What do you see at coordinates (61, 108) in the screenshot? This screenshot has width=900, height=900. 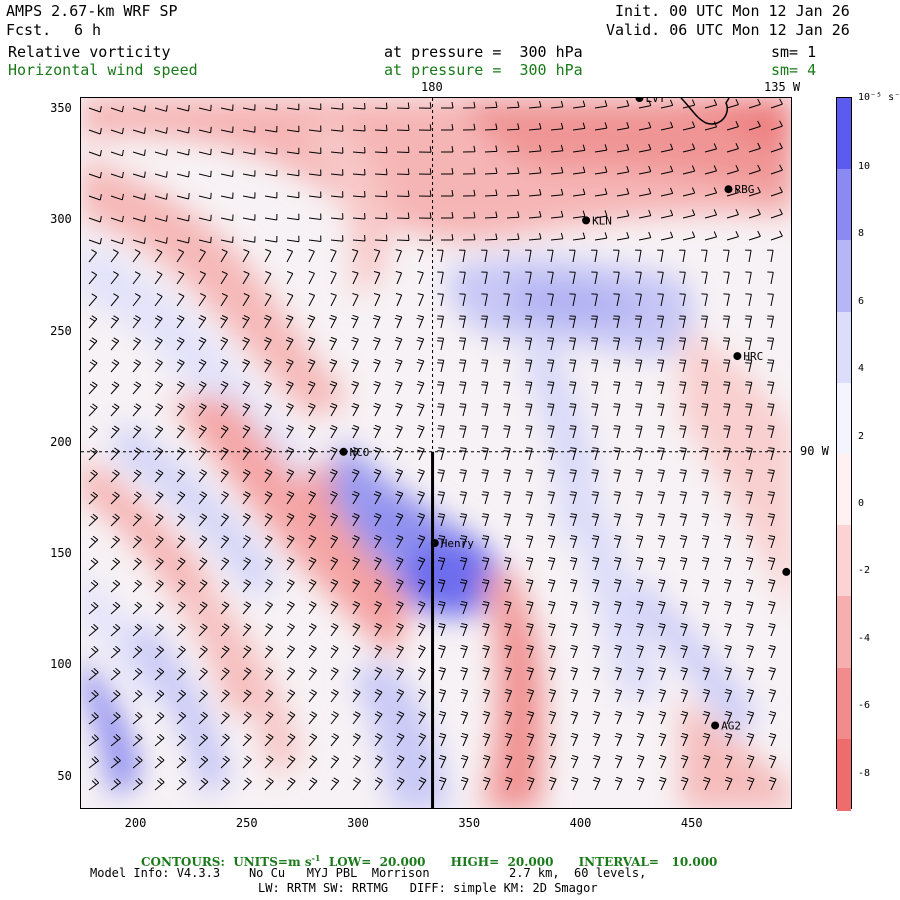 I see `y-tick-label: 350` at bounding box center [61, 108].